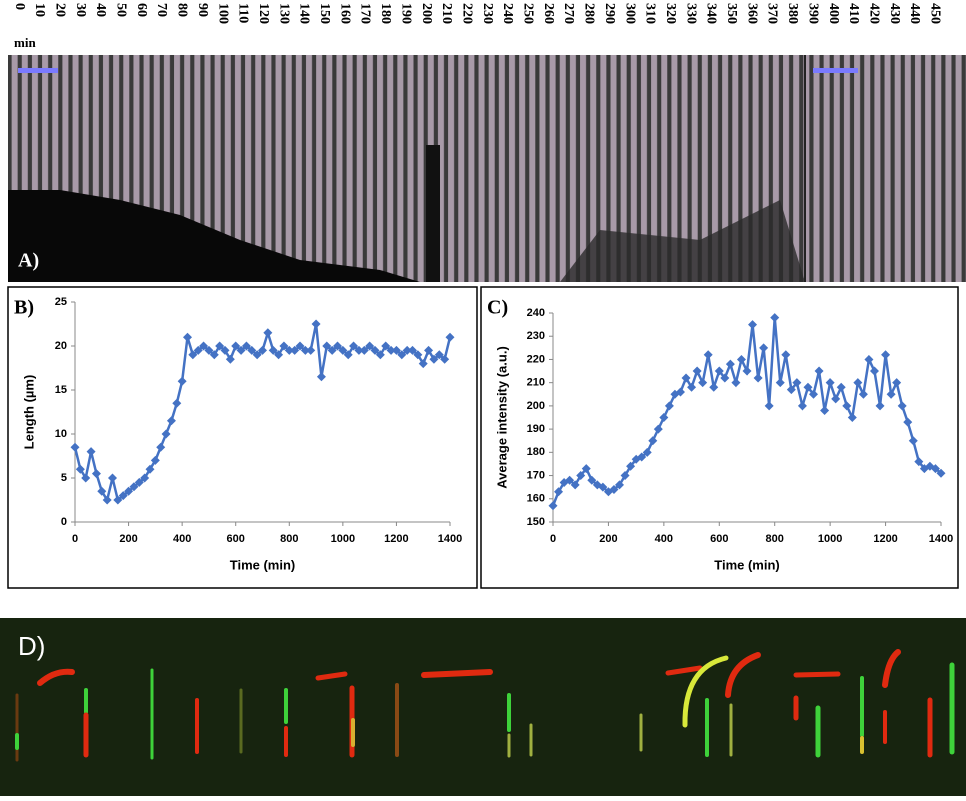  What do you see at coordinates (536, 336) in the screenshot?
I see `y-tick-label: 230` at bounding box center [536, 336].